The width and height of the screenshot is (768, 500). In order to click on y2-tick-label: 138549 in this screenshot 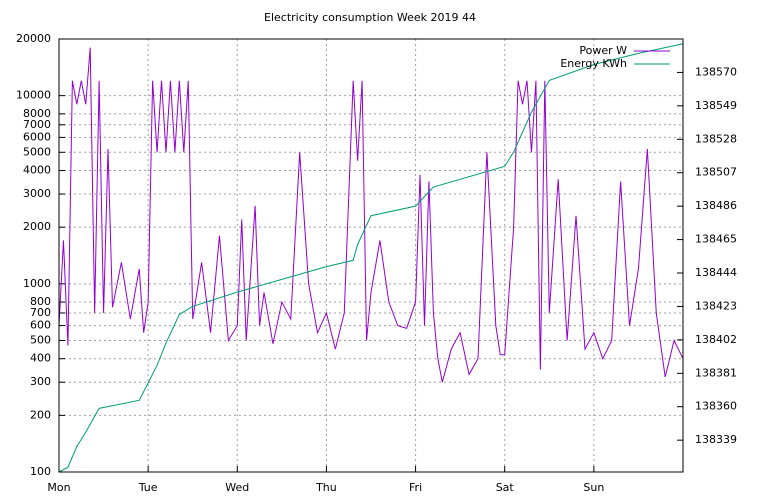, I will do `click(716, 105)`.